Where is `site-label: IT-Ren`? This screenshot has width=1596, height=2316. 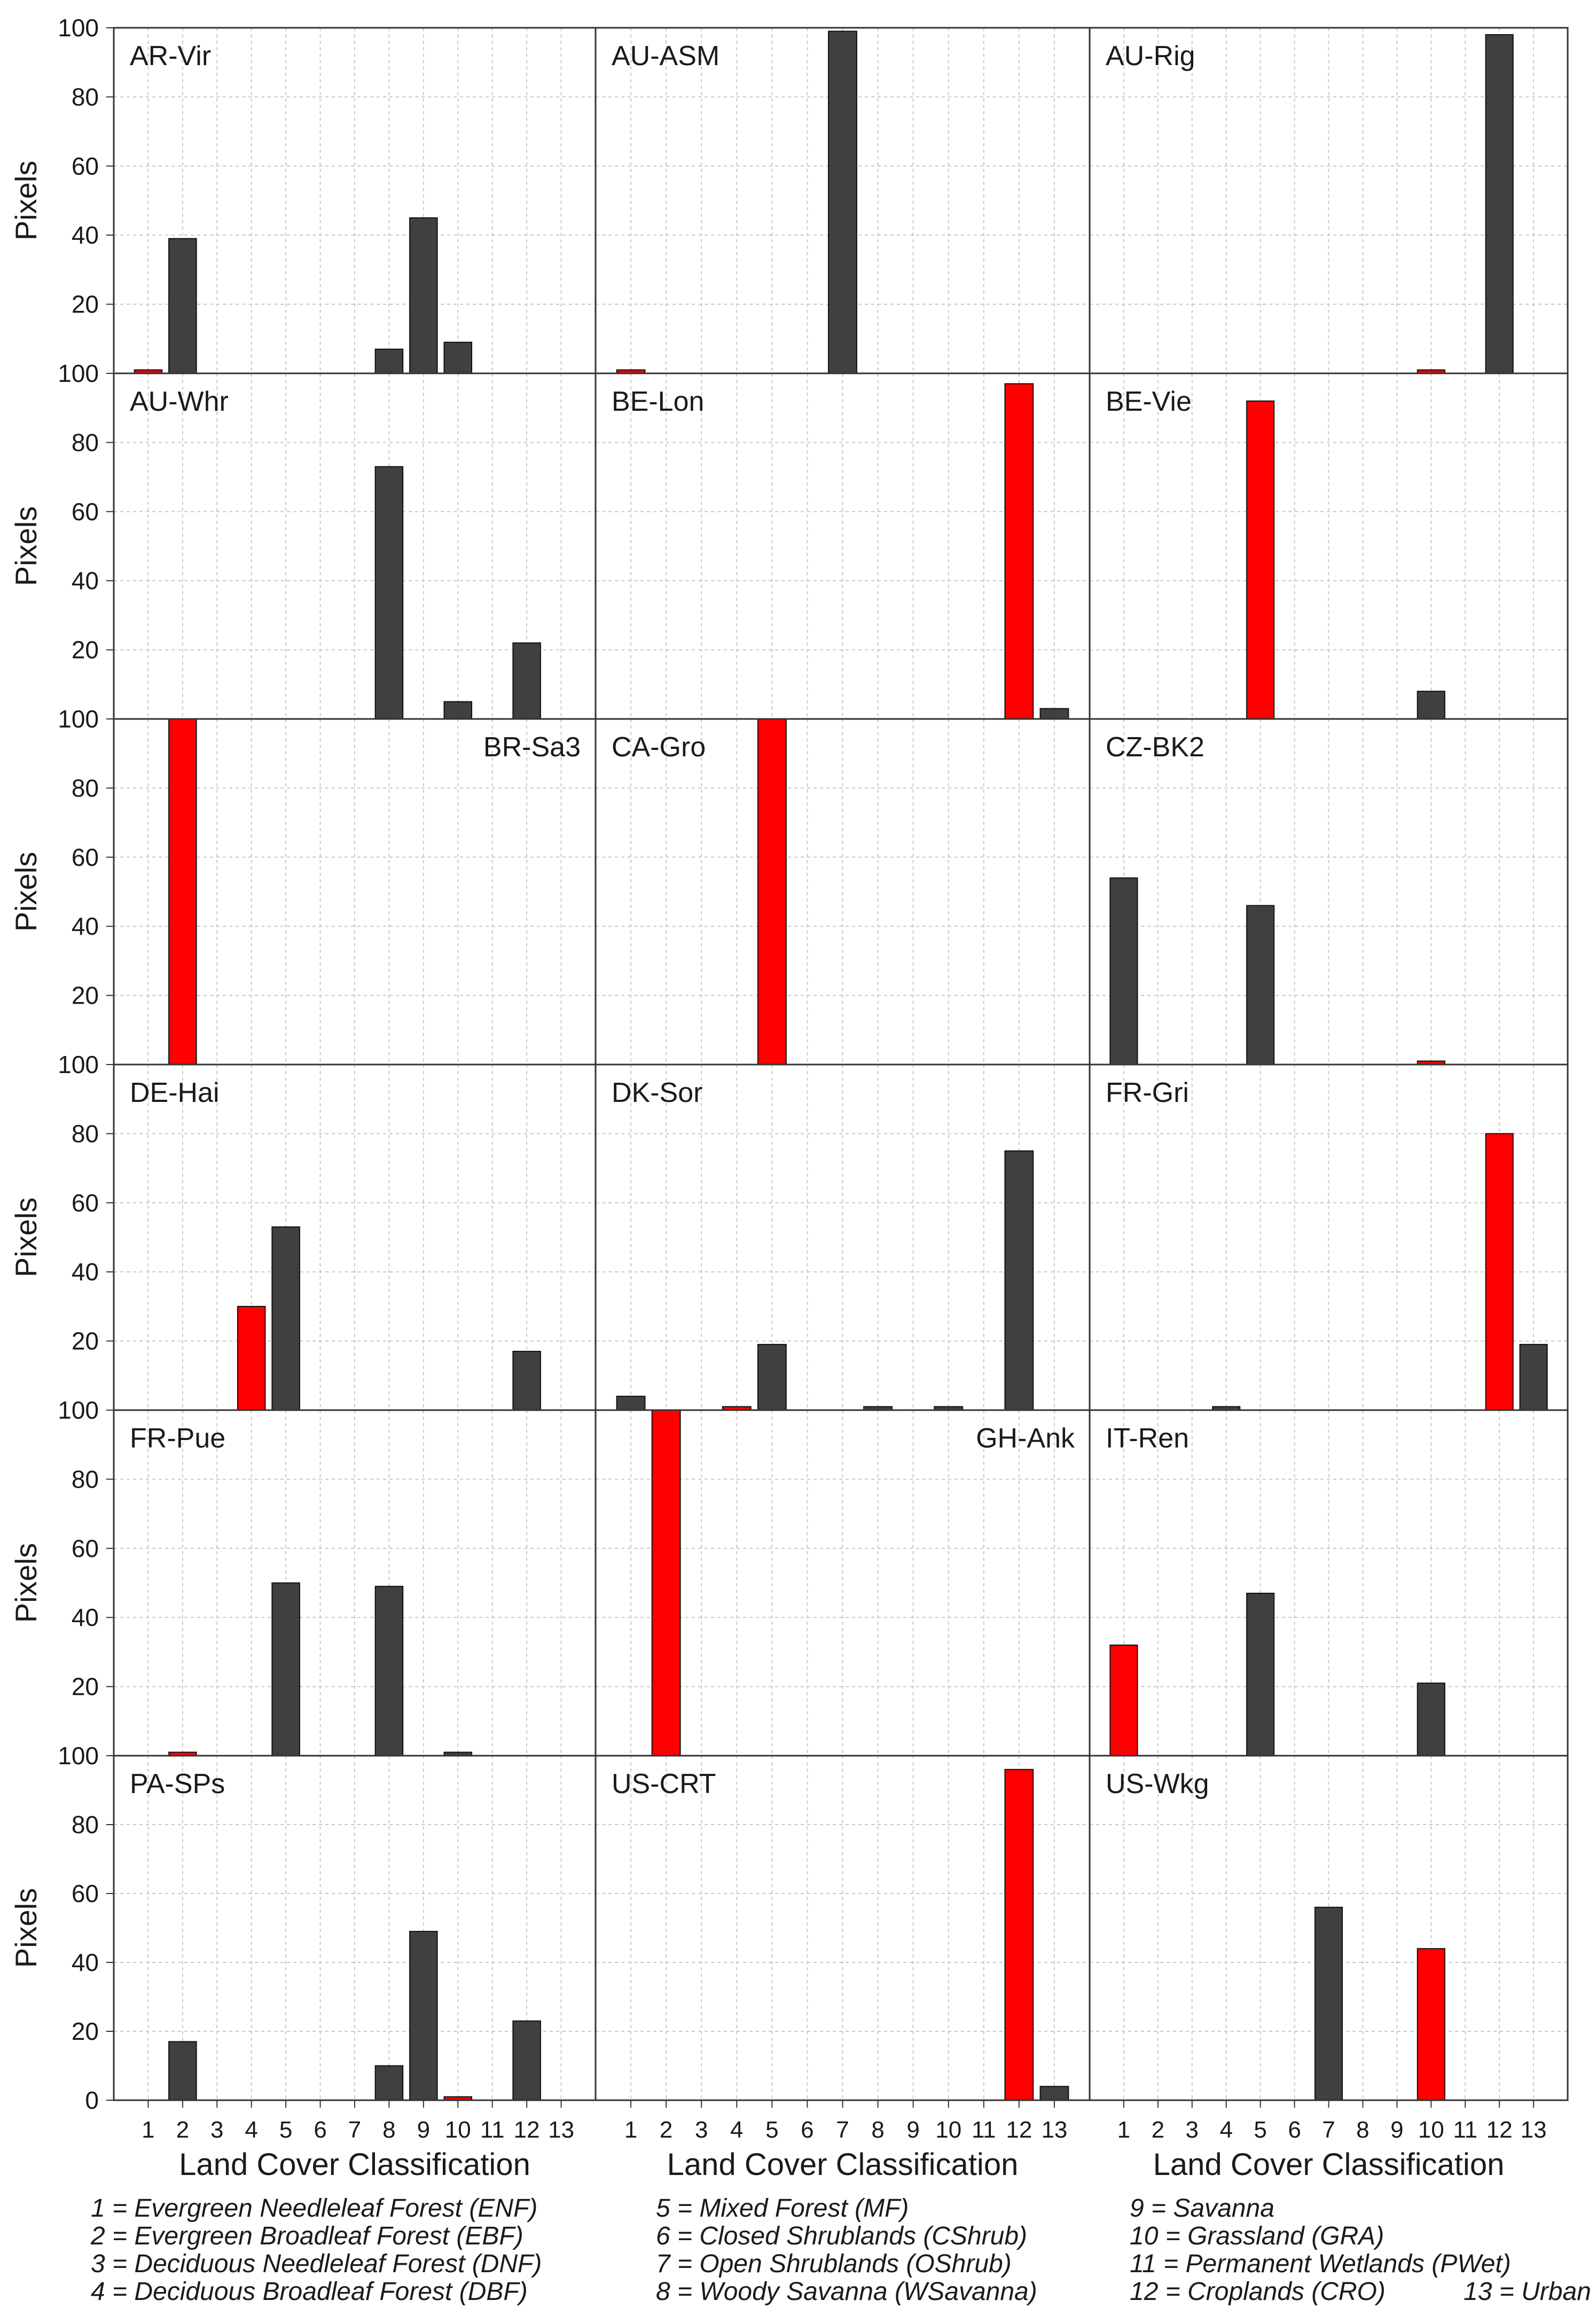 site-label: IT-Ren is located at coordinates (1147, 1439).